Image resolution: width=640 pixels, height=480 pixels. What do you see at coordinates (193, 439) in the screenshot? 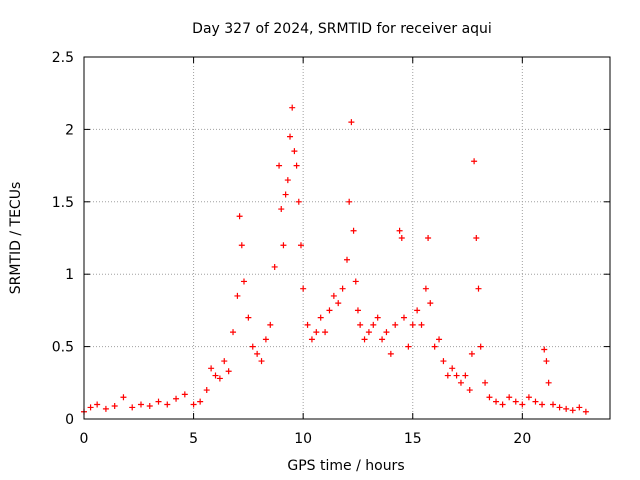
I see `x-tick-label: 5` at bounding box center [193, 439].